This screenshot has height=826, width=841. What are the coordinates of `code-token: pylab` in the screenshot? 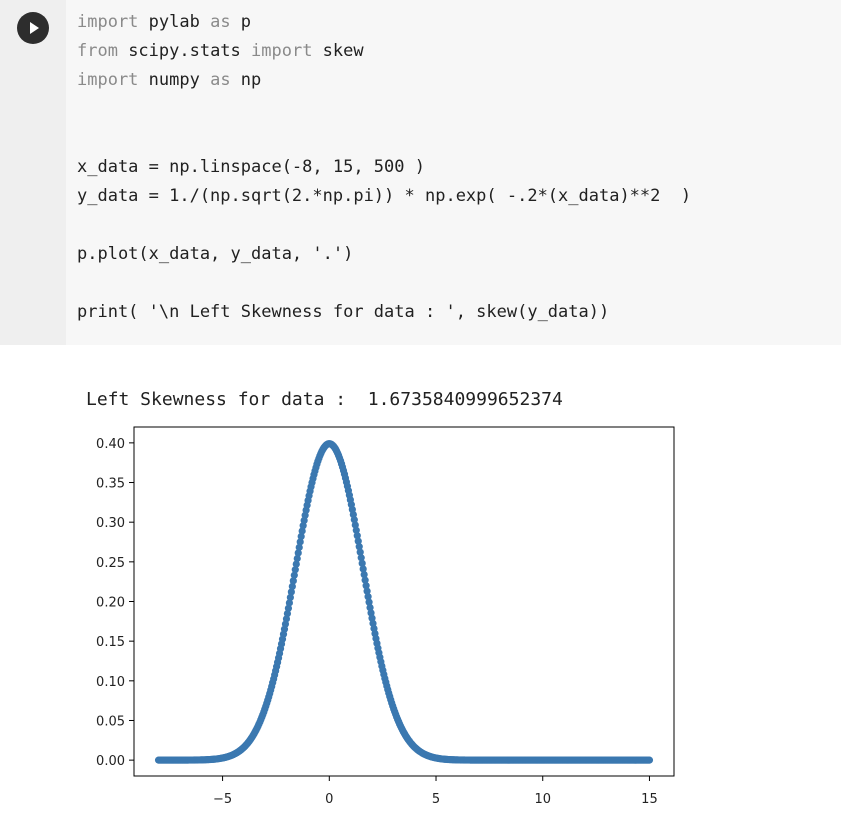 It's located at (174, 22).